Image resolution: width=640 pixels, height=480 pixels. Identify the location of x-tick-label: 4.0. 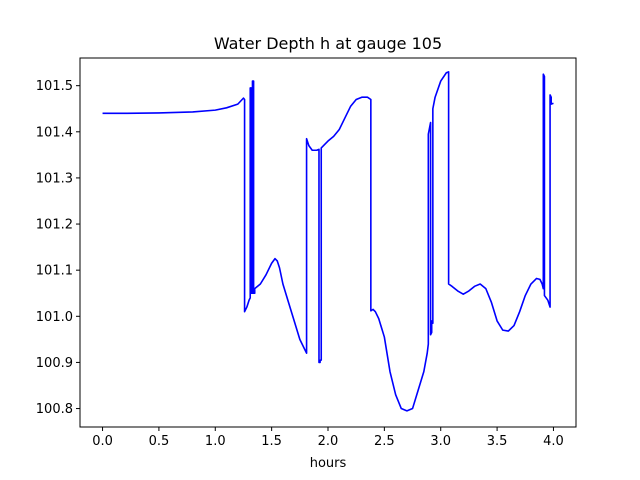
(553, 441).